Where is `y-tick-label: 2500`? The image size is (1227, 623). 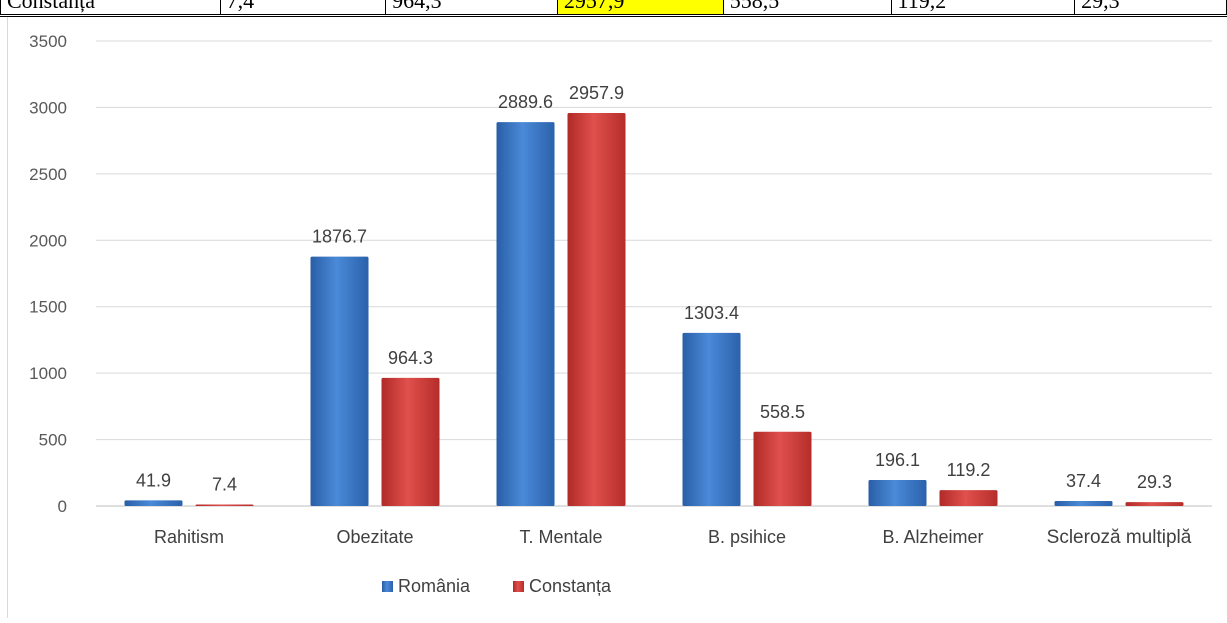 y-tick-label: 2500 is located at coordinates (48, 174).